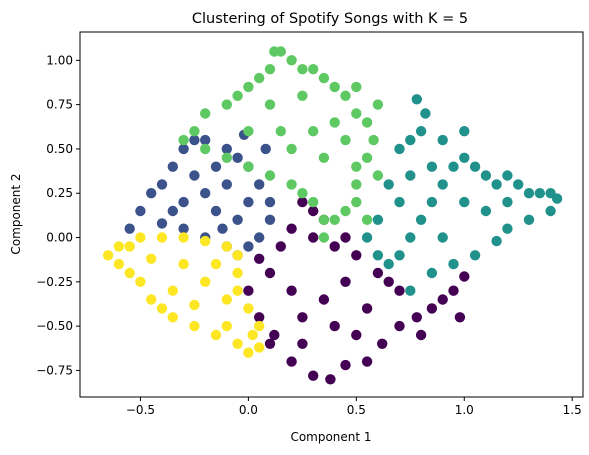 This screenshot has width=589, height=455. What do you see at coordinates (330, 437) in the screenshot?
I see `x-axis-title: Component 1` at bounding box center [330, 437].